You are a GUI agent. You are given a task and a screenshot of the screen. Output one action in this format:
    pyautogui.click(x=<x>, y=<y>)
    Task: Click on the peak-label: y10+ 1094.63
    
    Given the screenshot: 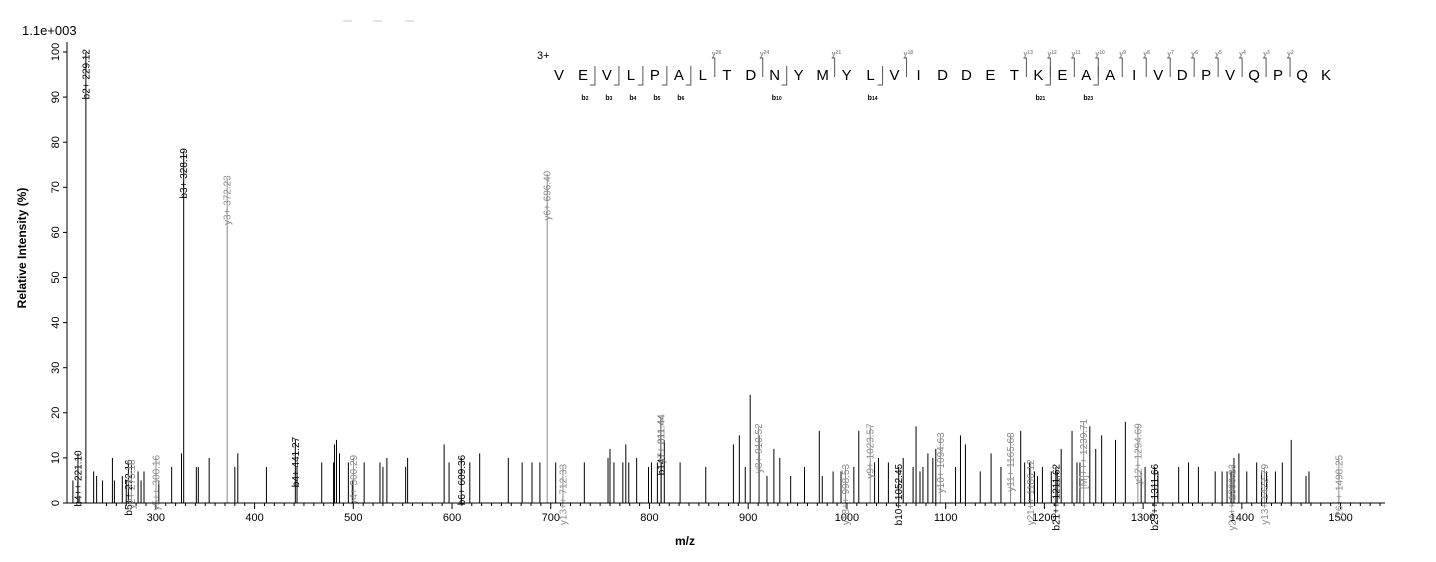 What is the action you would take?
    pyautogui.click(x=941, y=462)
    